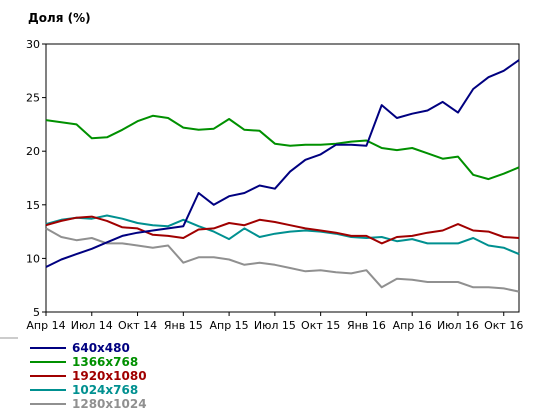 This screenshot has height=413, width=548. What do you see at coordinates (320, 325) in the screenshot?
I see `x-tick-label: Окт 15` at bounding box center [320, 325].